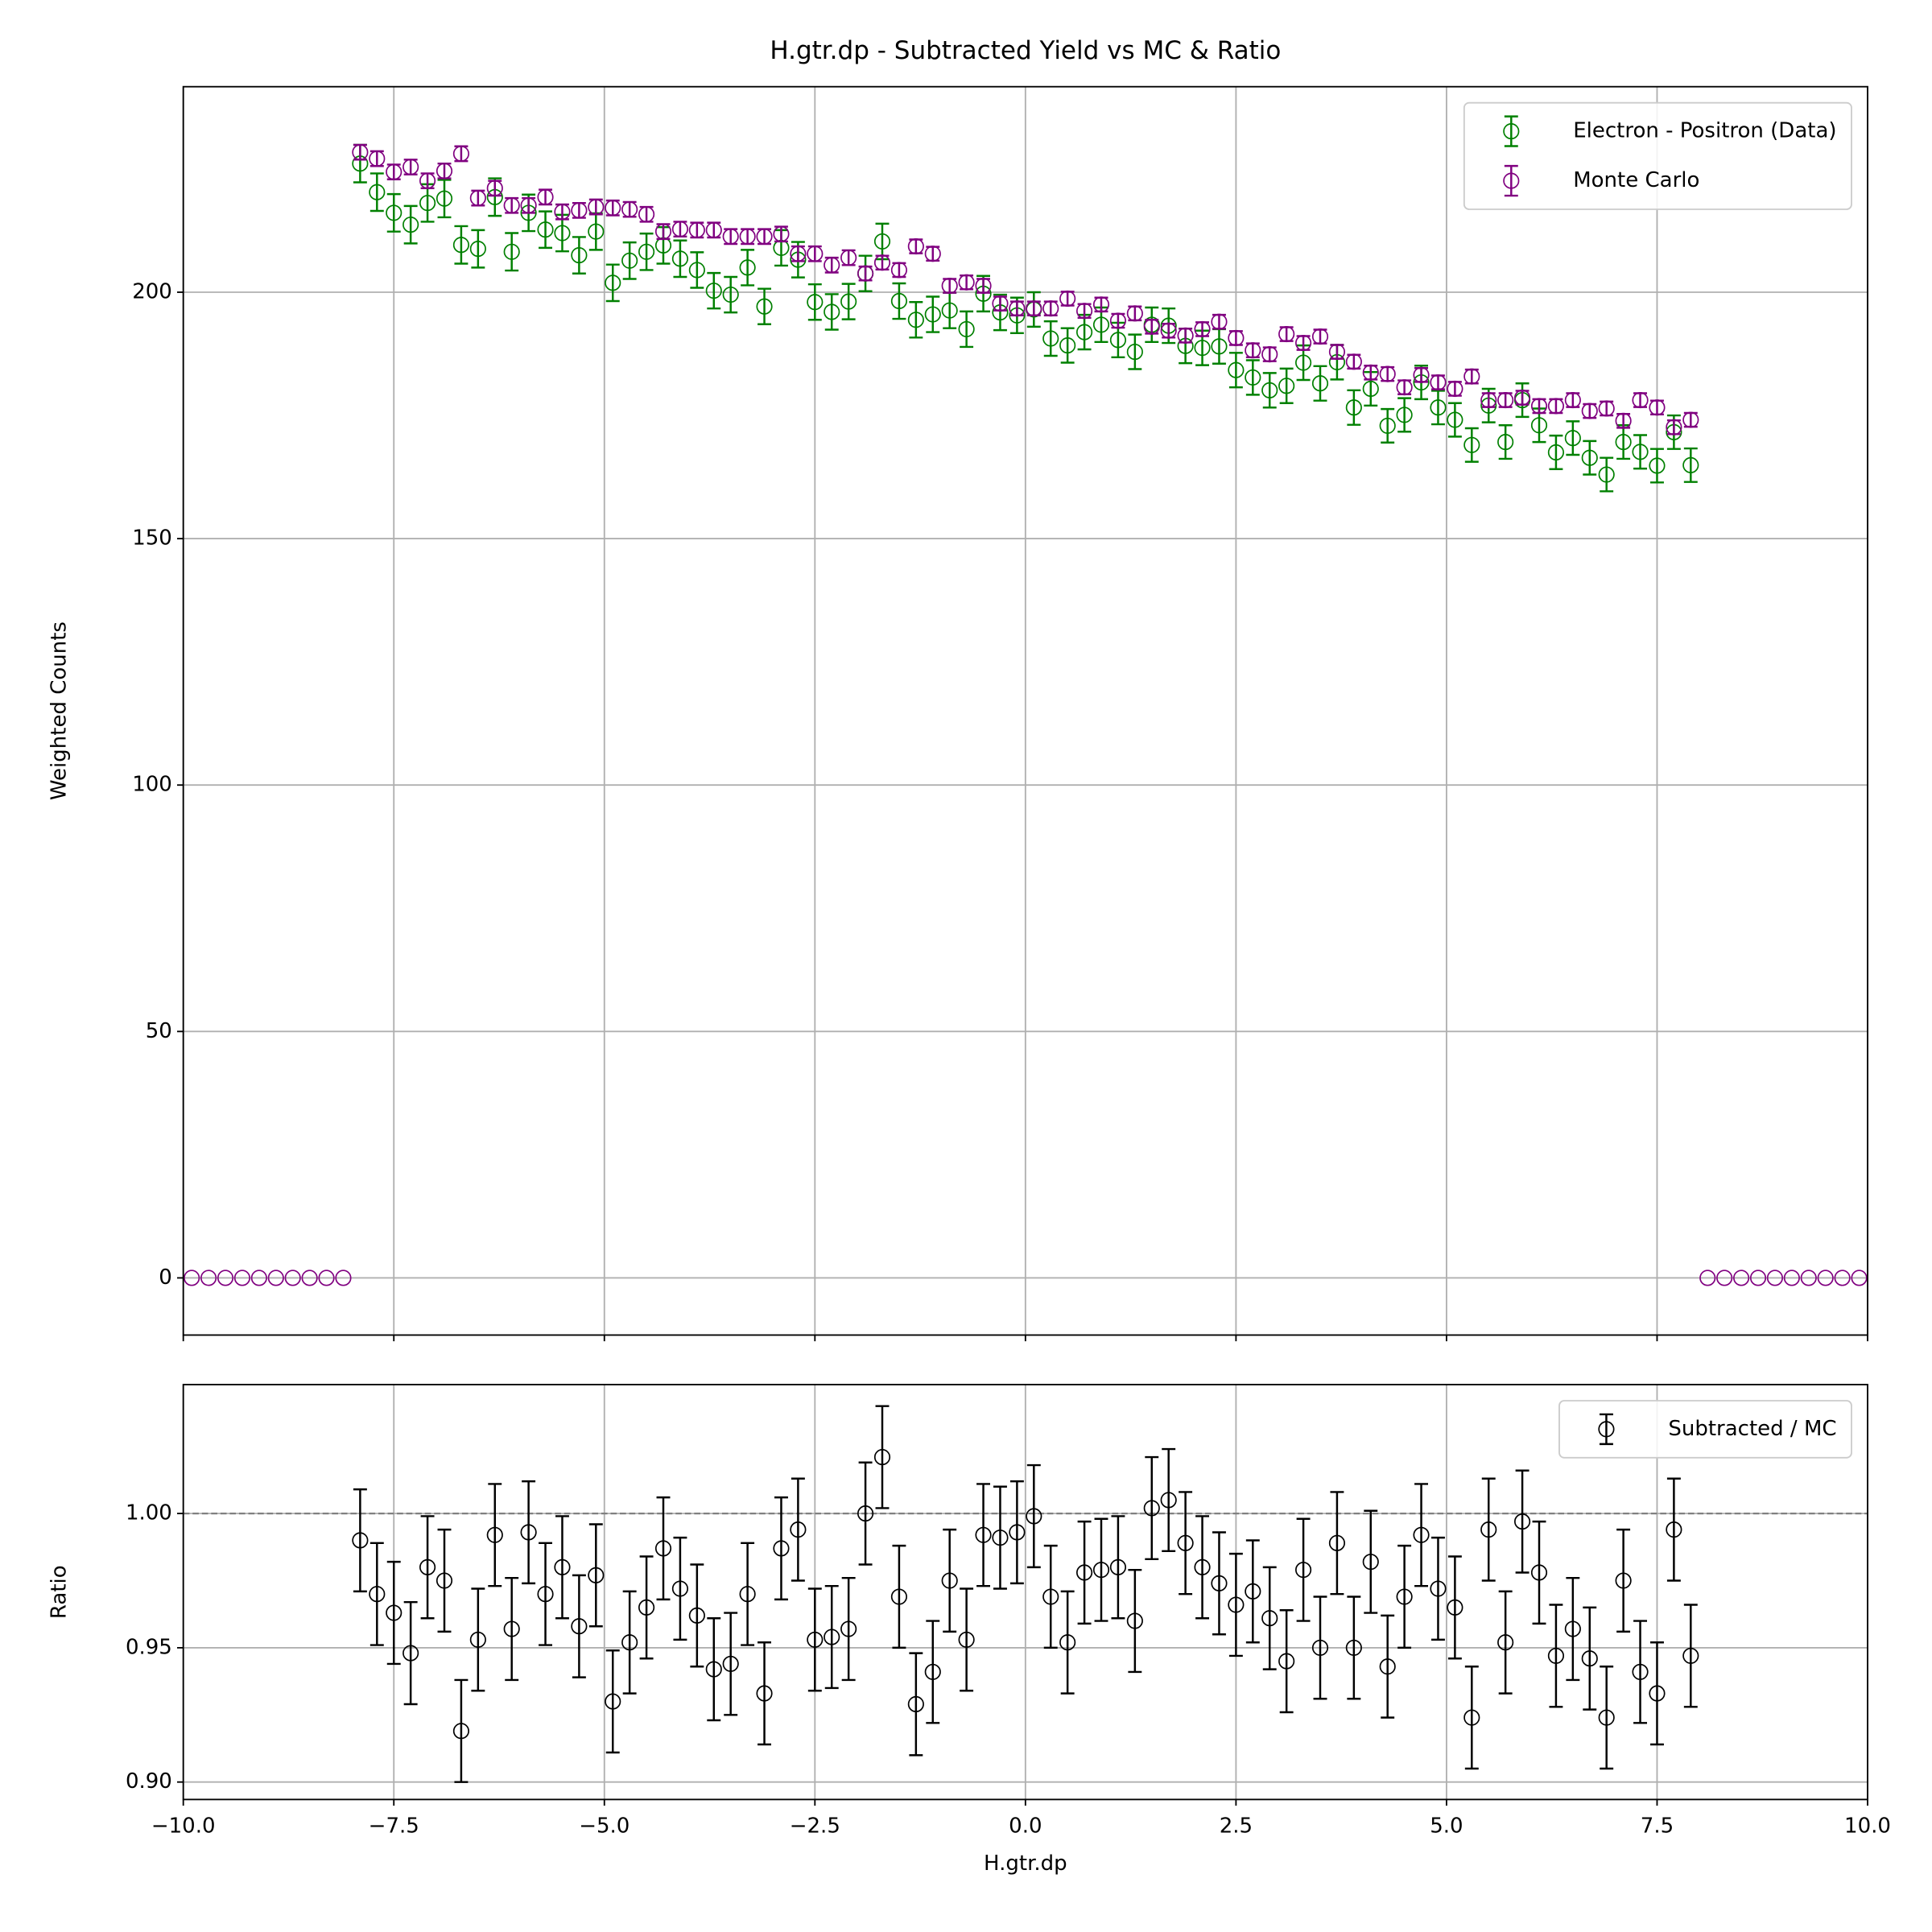 The width and height of the screenshot is (1932, 1932). Describe the element at coordinates (1636, 180) in the screenshot. I see `legend-label: Monte Carlo` at that location.